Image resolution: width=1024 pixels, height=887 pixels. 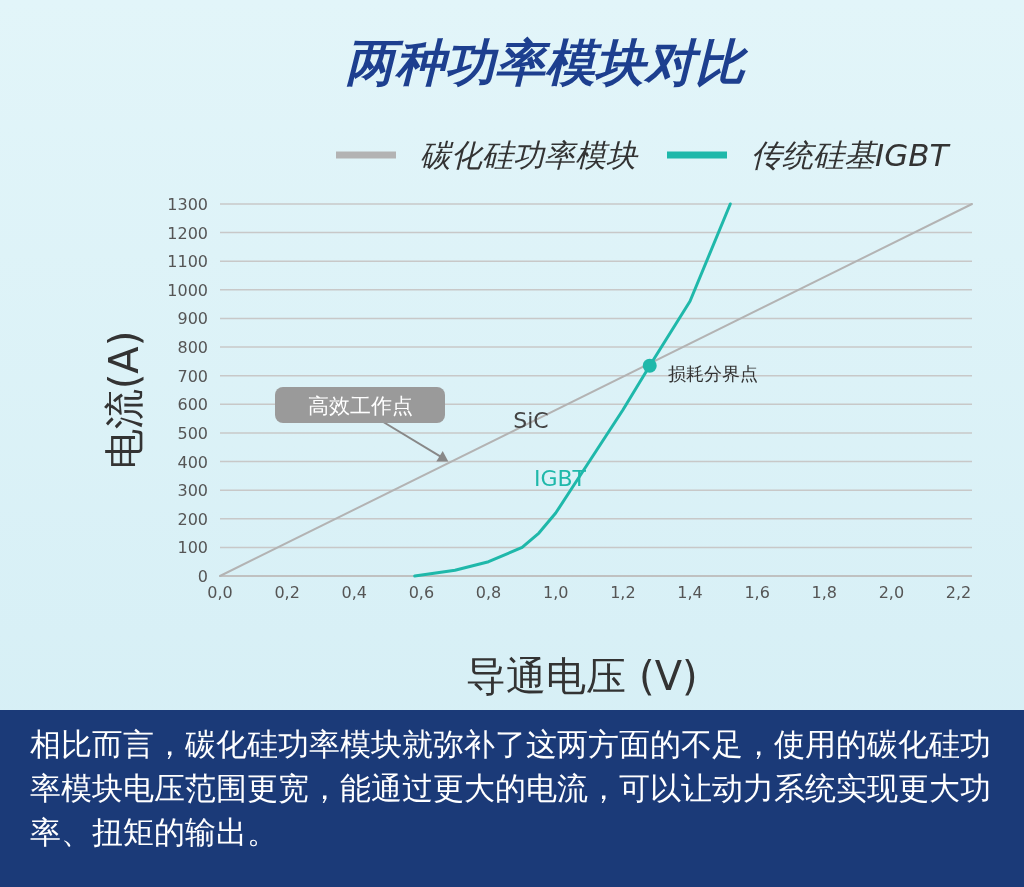 What do you see at coordinates (623, 592) in the screenshot?
I see `x-tick-label: 1,2` at bounding box center [623, 592].